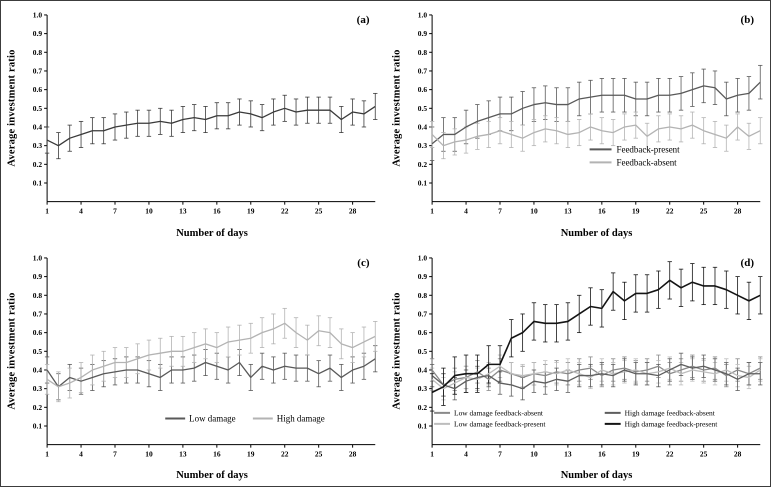 The height and width of the screenshot is (487, 771). What do you see at coordinates (245, 418) in the screenshot?
I see `legend: Low damage High damage` at bounding box center [245, 418].